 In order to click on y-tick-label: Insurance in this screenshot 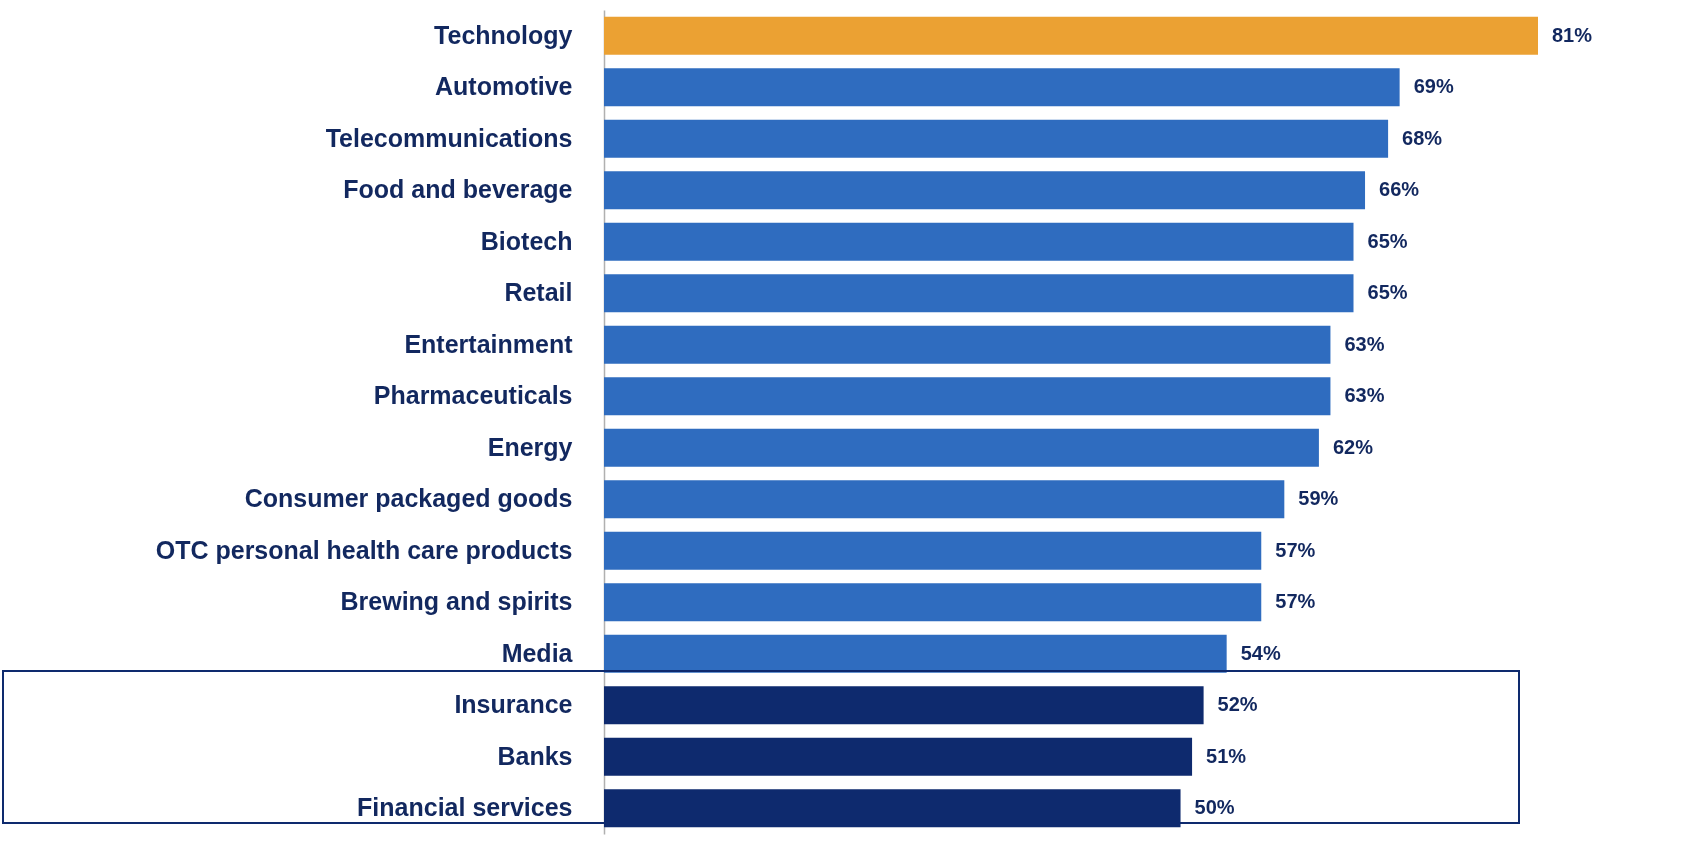, I will do `click(513, 704)`.